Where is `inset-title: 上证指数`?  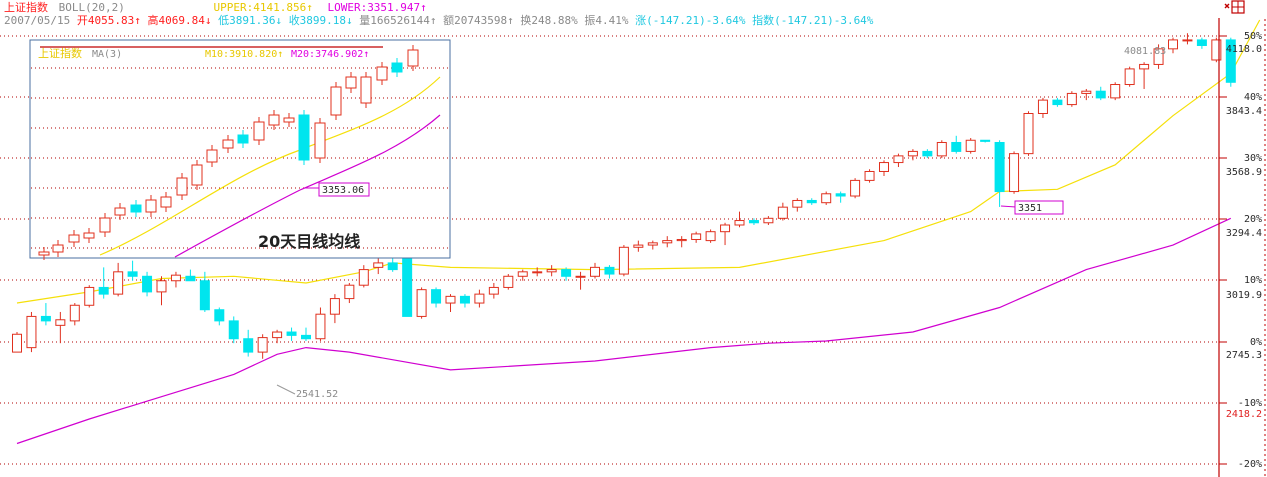
inset-title: 上证指数 is located at coordinates (60, 53).